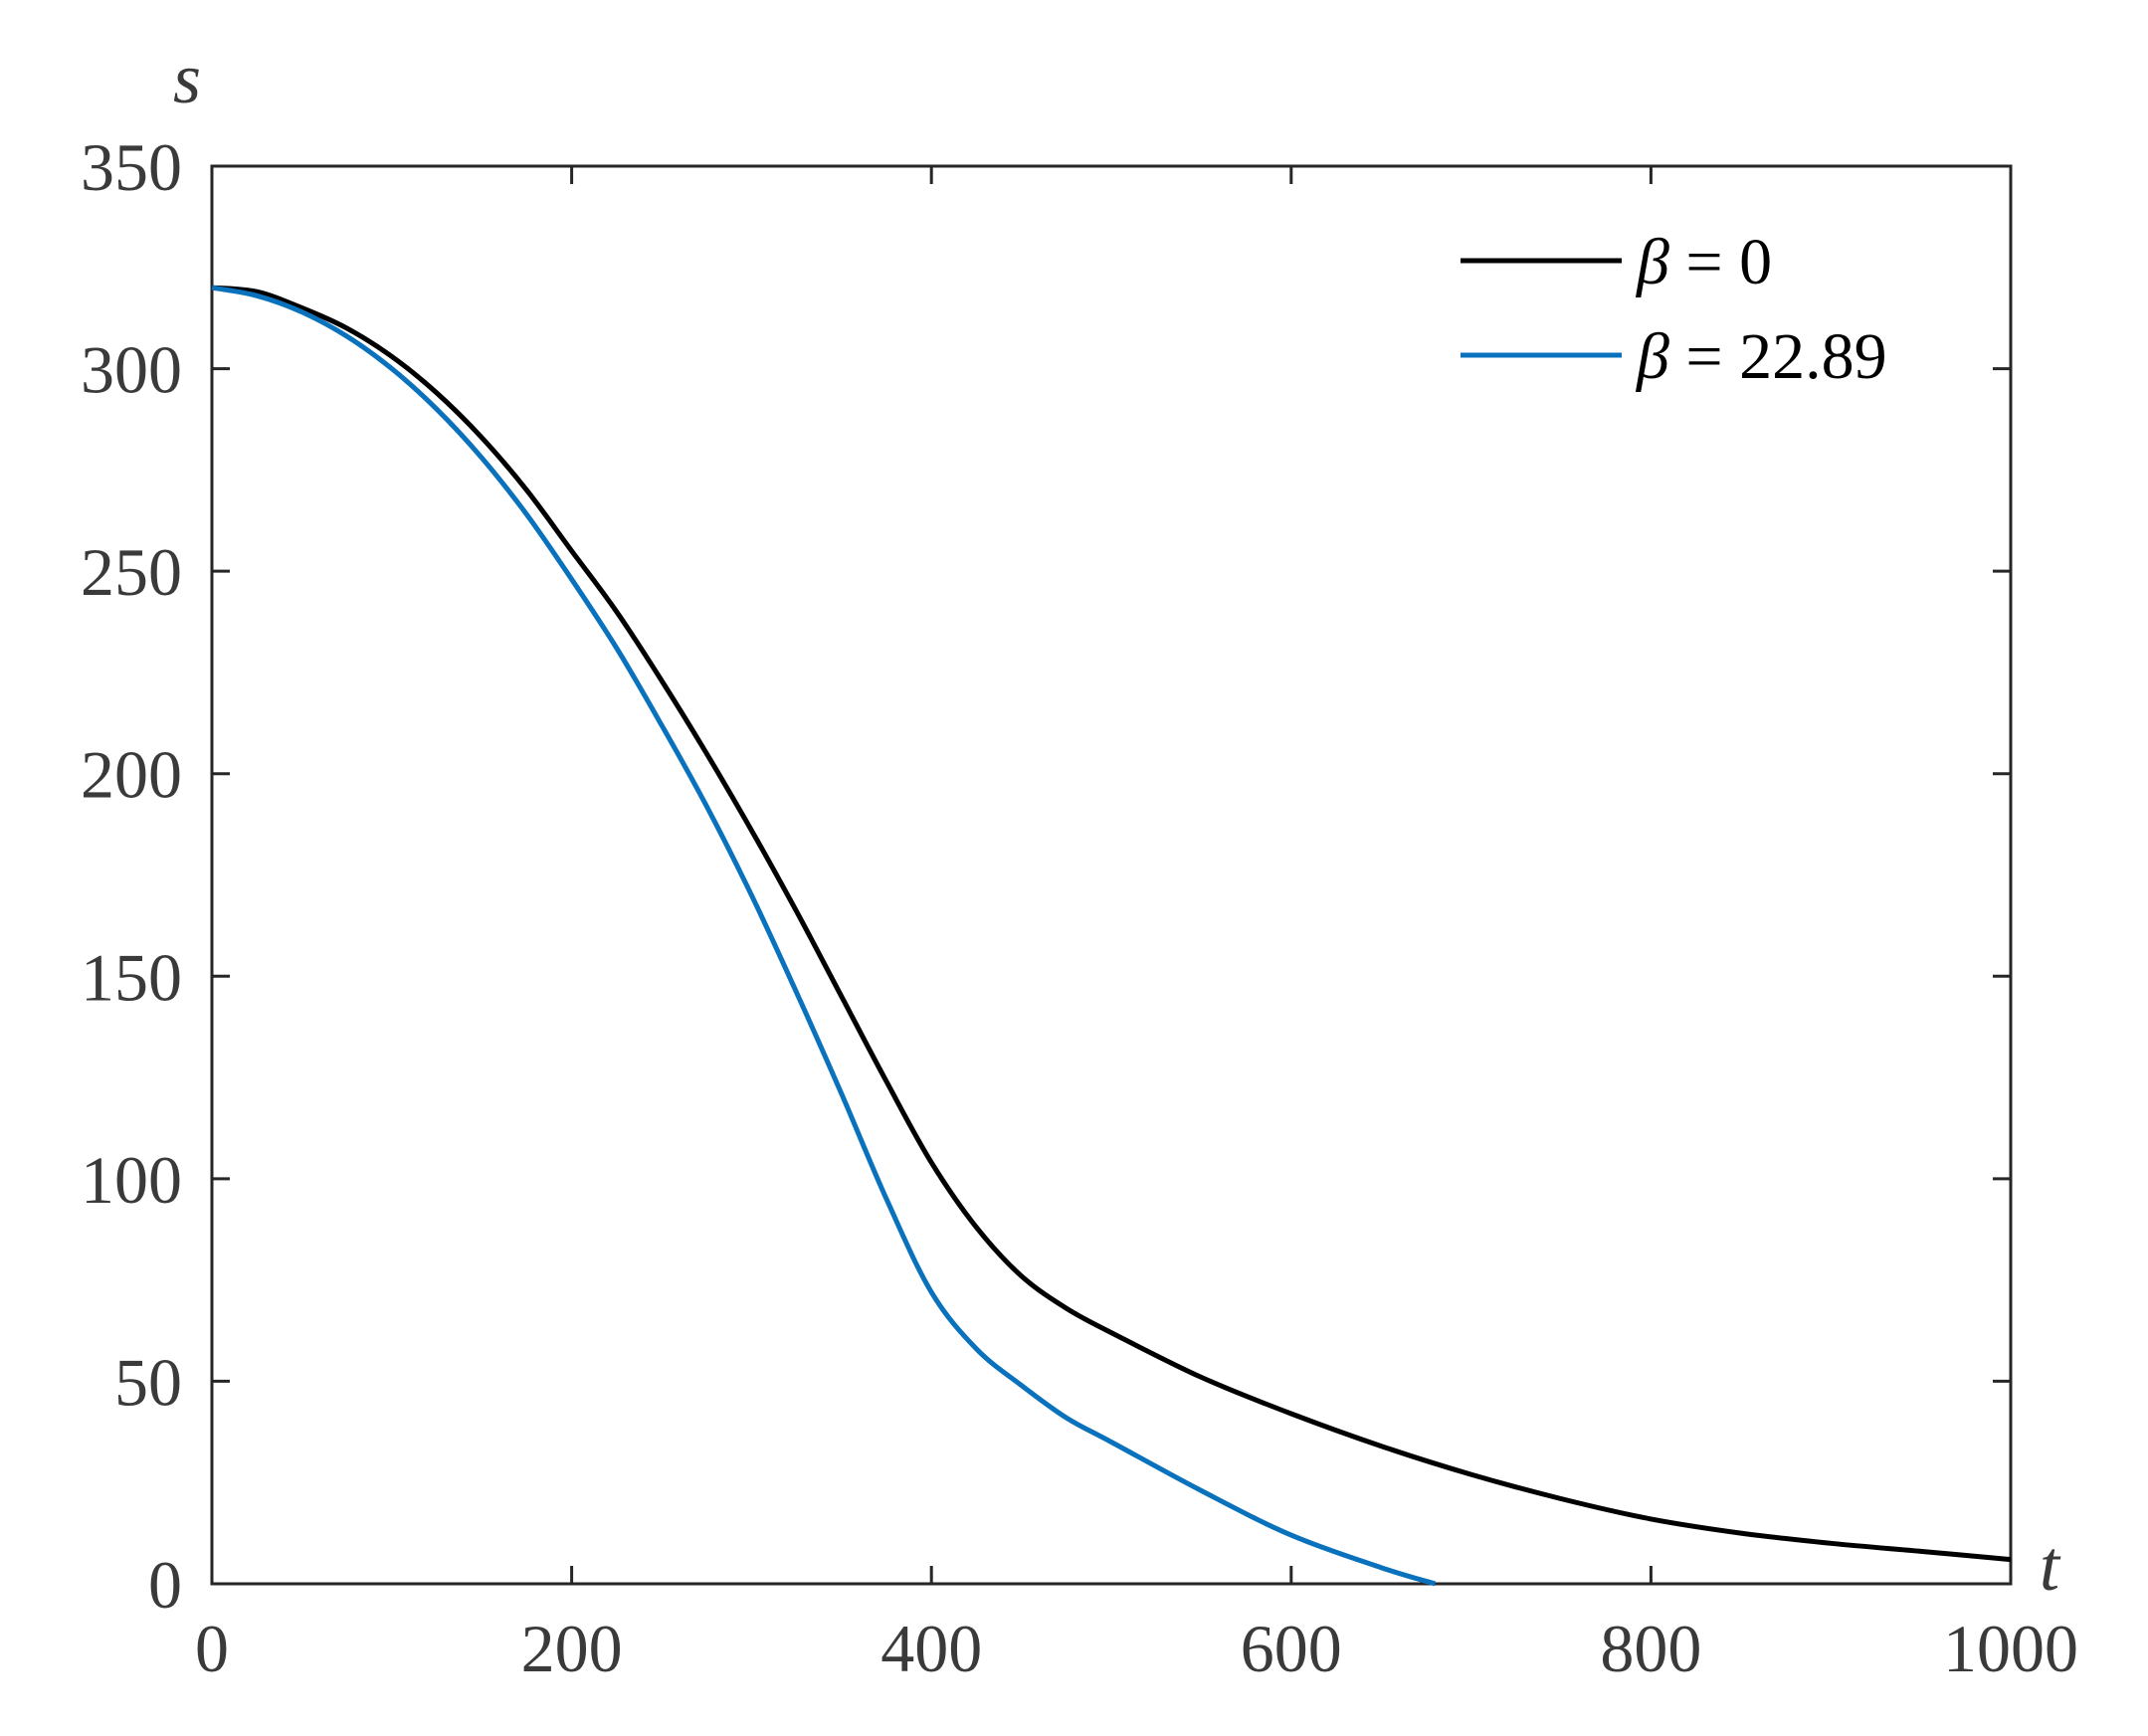 Image resolution: width=2148 pixels, height=1736 pixels. I want to click on legend-label-1: β = 0, so click(1703, 262).